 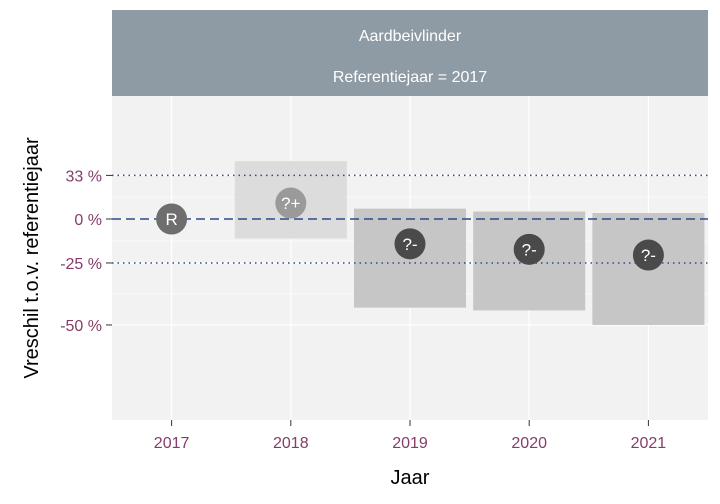 I want to click on points: R ?+ ?- ?- ?-, so click(x=410, y=229).